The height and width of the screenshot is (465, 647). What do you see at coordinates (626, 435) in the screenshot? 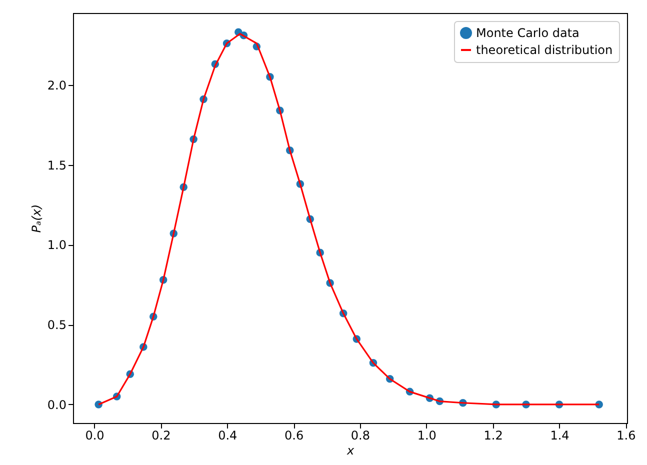
I see `x-tick-label: 1.6` at bounding box center [626, 435].